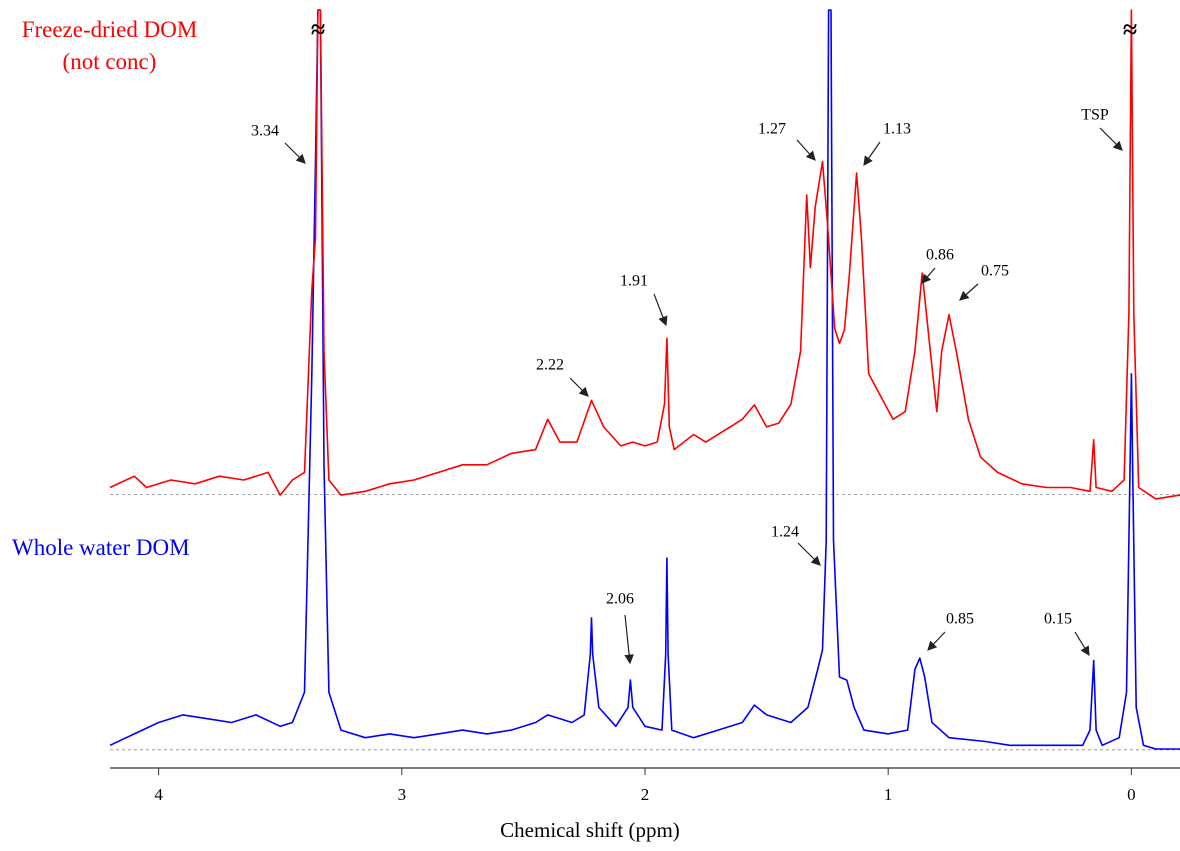  Describe the element at coordinates (634, 281) in the screenshot. I see `annotation: 1.91` at that location.